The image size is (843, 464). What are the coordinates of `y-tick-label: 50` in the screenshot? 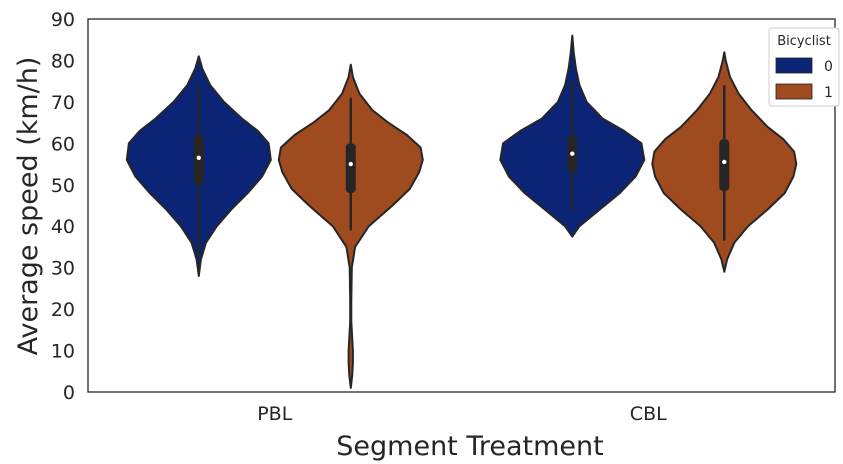 It's located at (63, 186).